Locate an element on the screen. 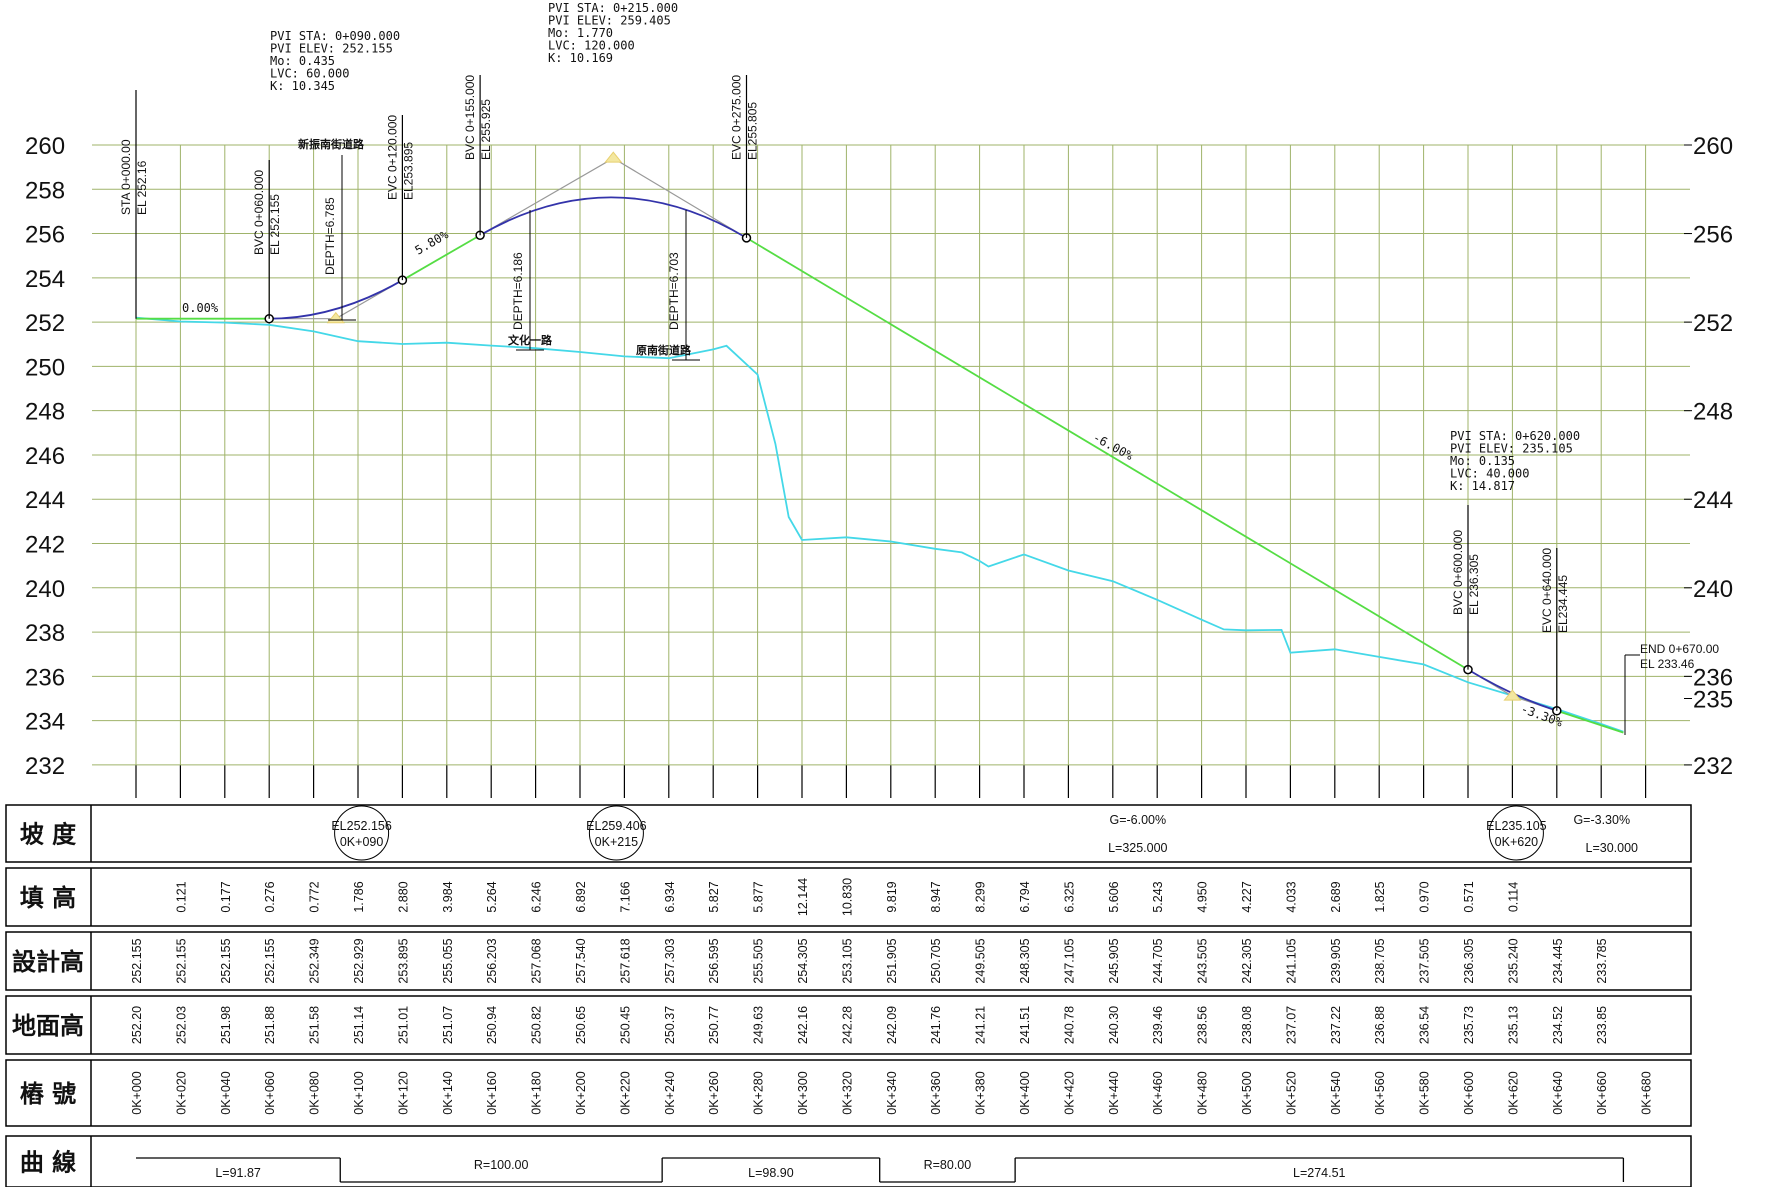  fill-height-cell: 2.689 is located at coordinates (1336, 896).